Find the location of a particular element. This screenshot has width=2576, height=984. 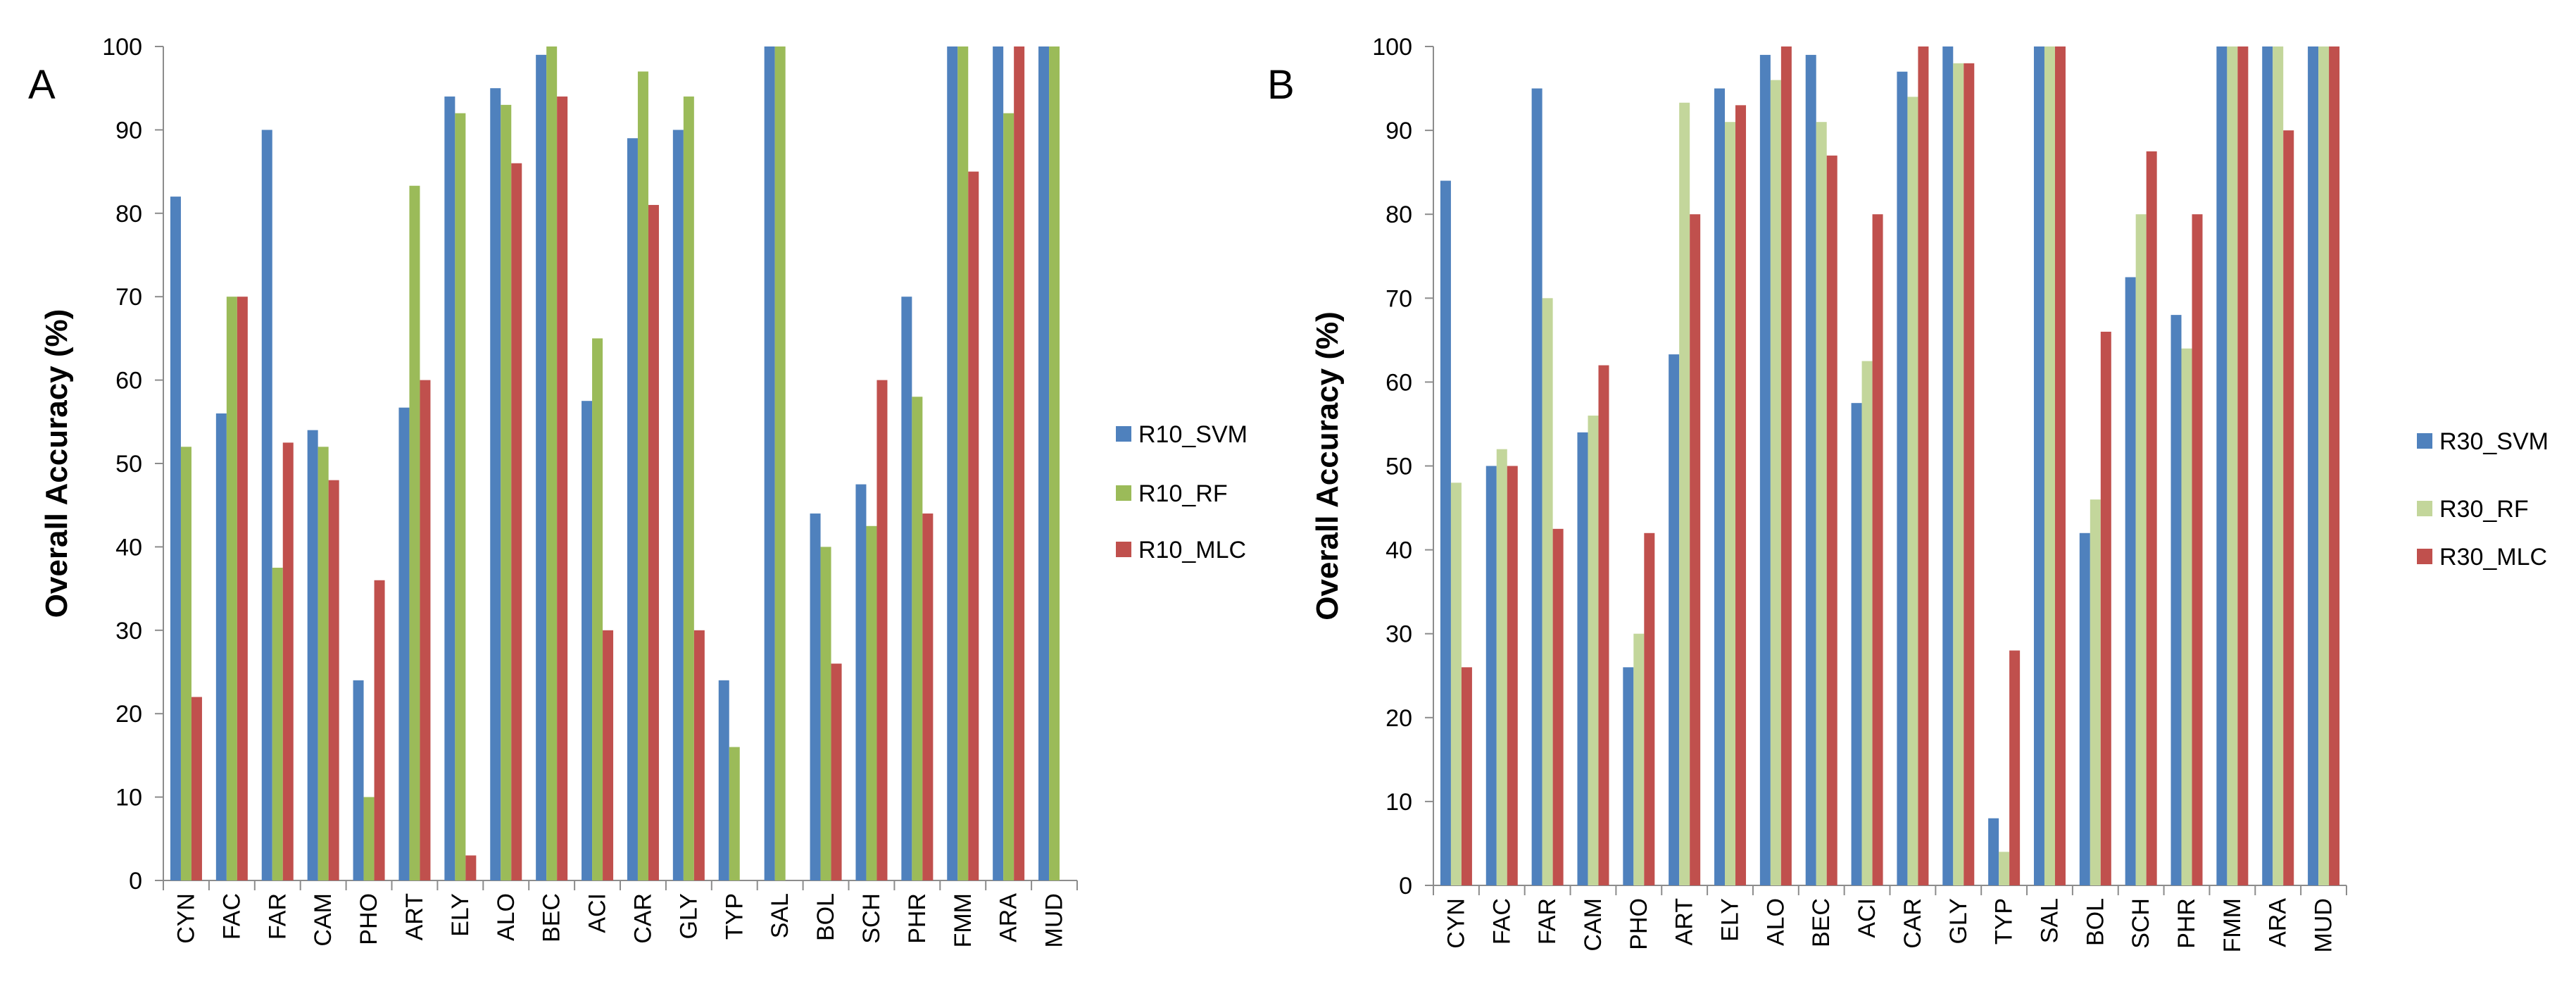

bar-r10-svm-bec is located at coordinates (541, 467).